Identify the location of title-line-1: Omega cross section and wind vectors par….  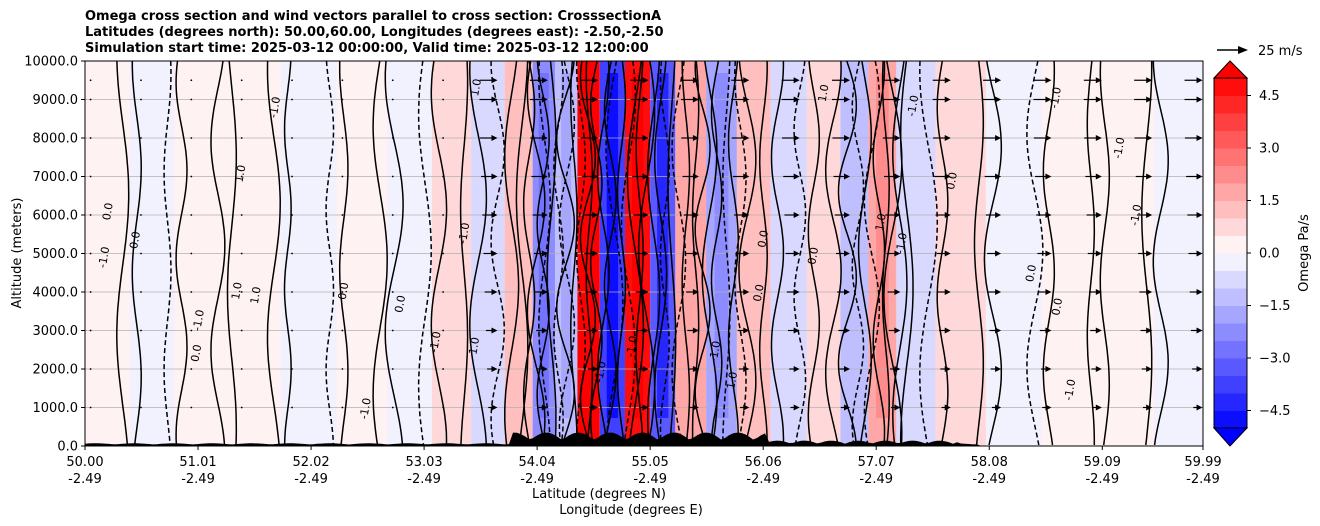
(373, 16).